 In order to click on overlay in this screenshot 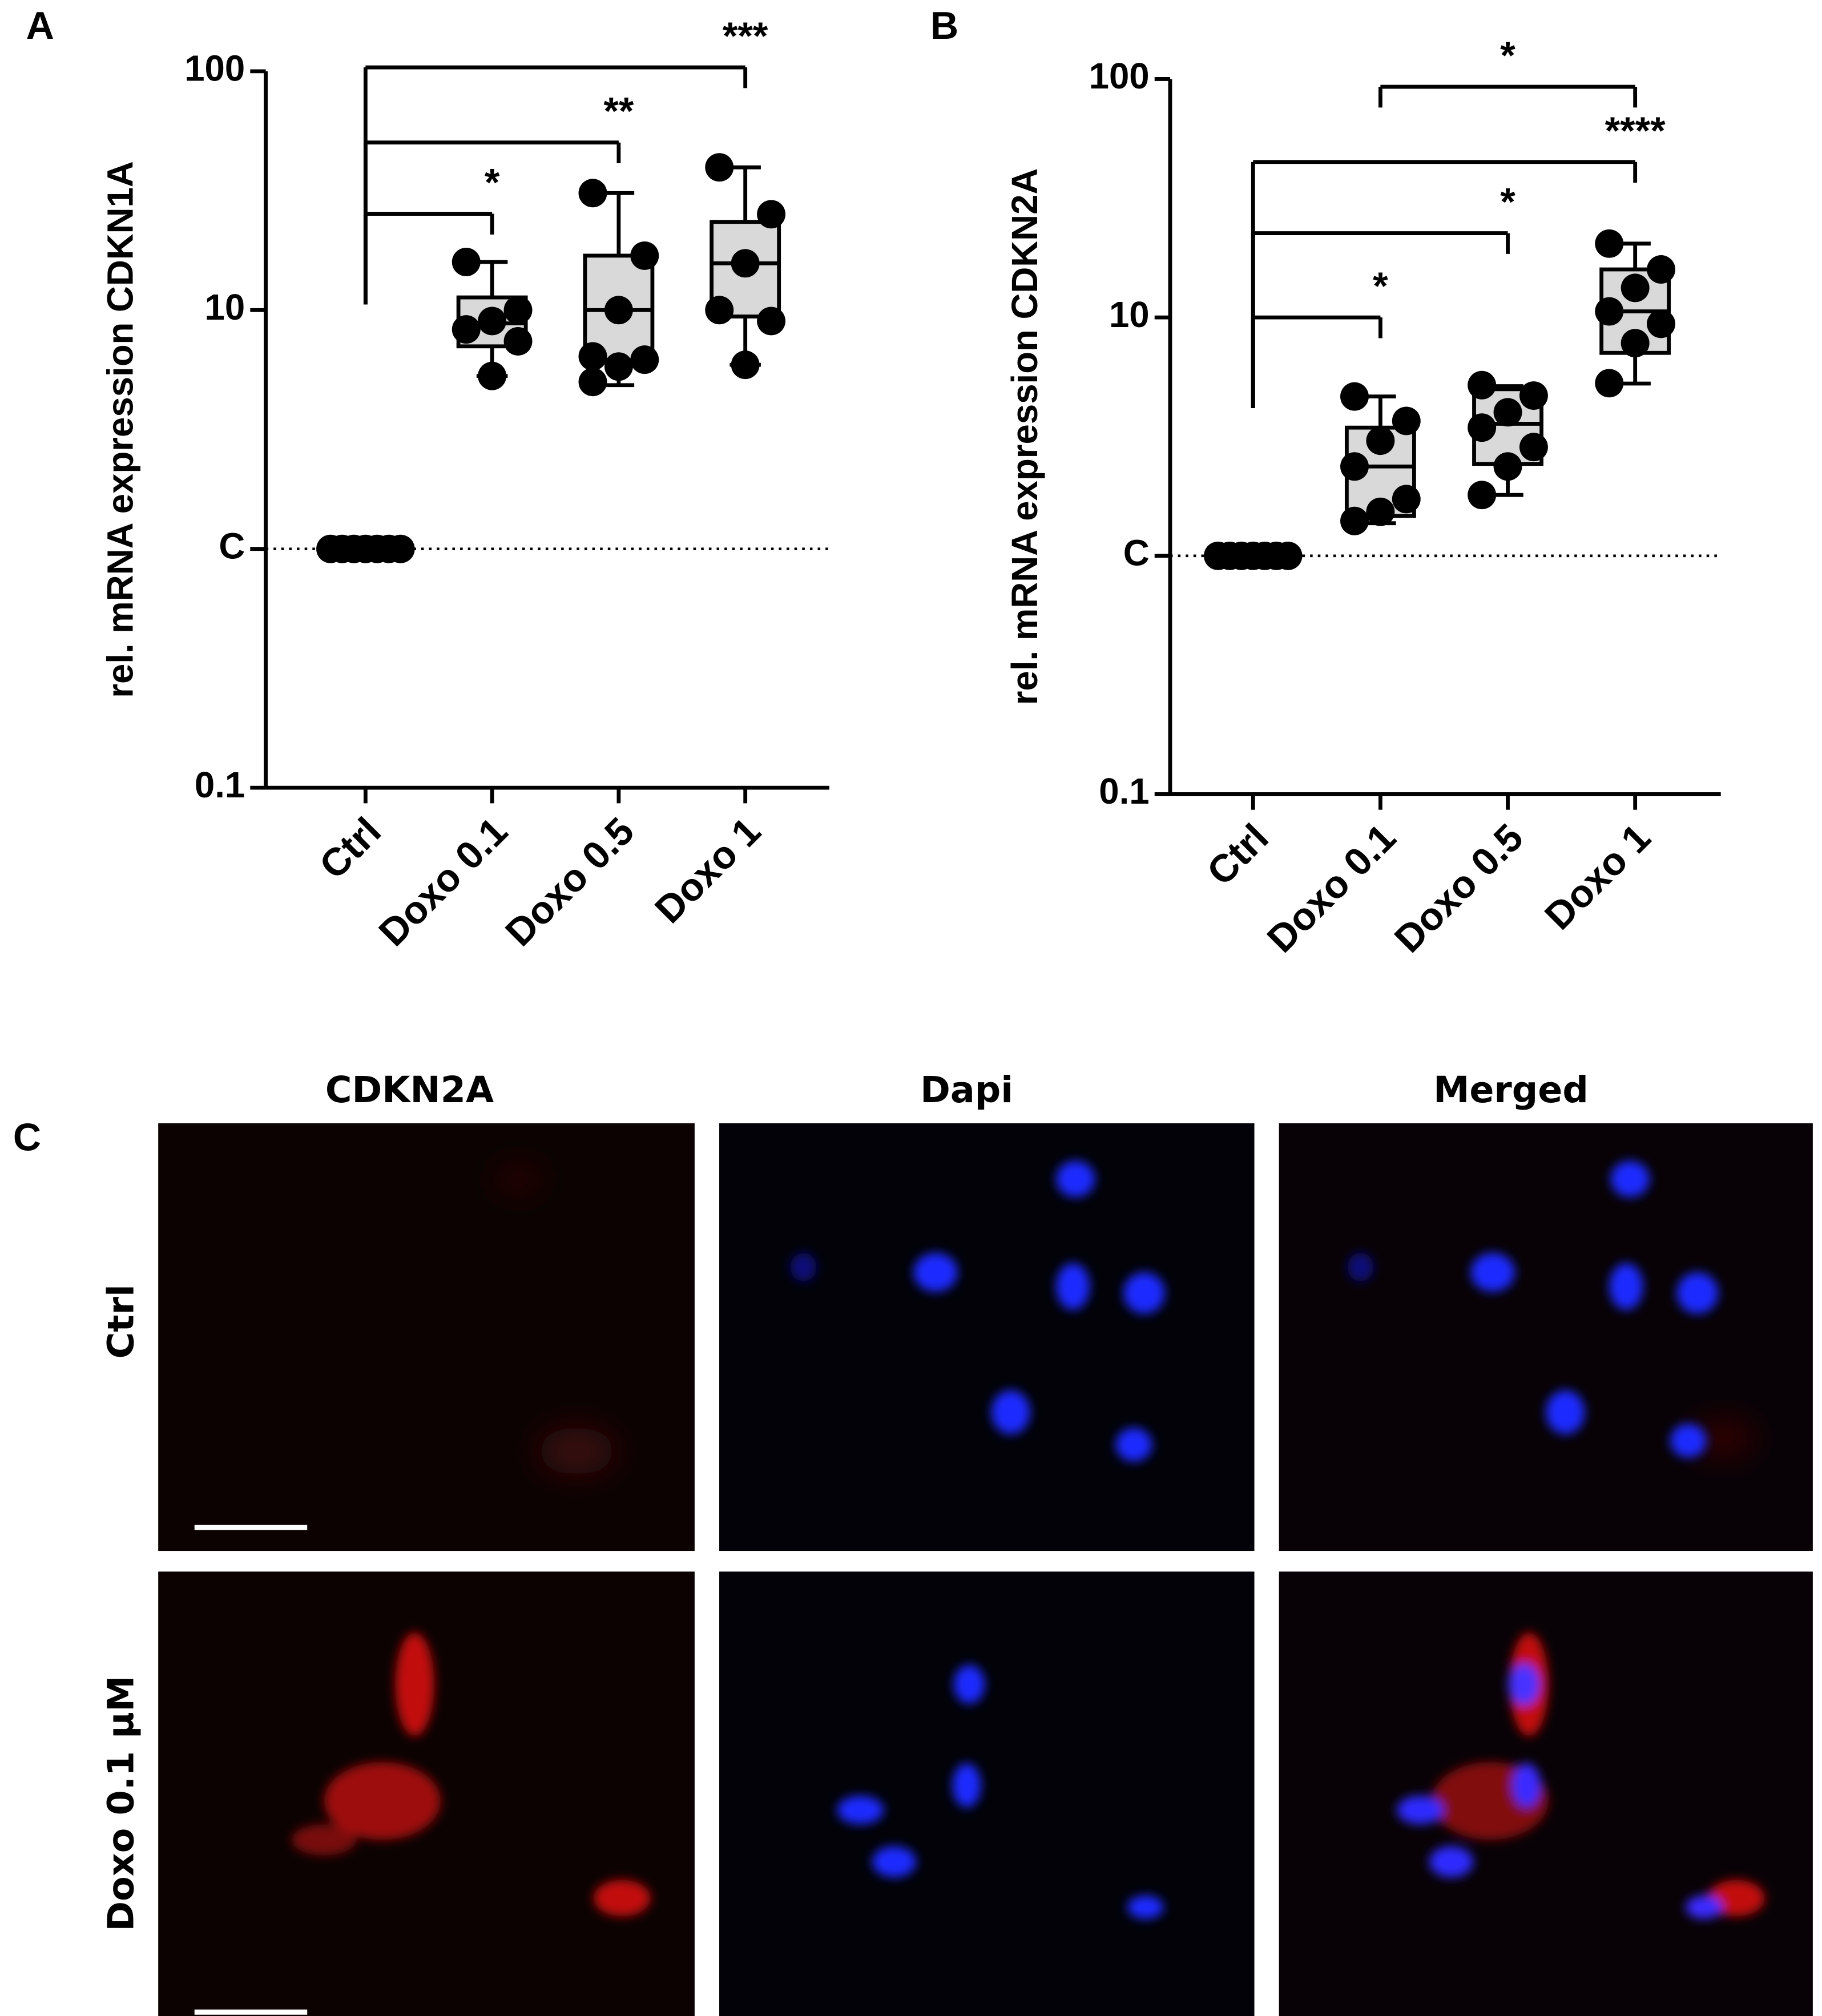, I will do `click(1581, 1775)`.